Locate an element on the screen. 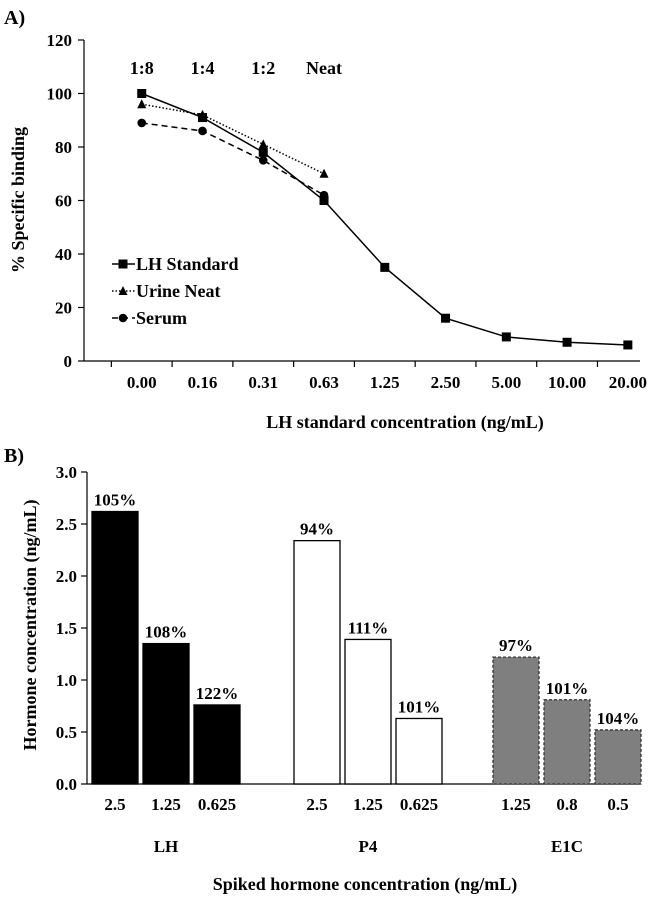 This screenshot has width=653, height=899. dilution-label: 1:8 is located at coordinates (142, 68).